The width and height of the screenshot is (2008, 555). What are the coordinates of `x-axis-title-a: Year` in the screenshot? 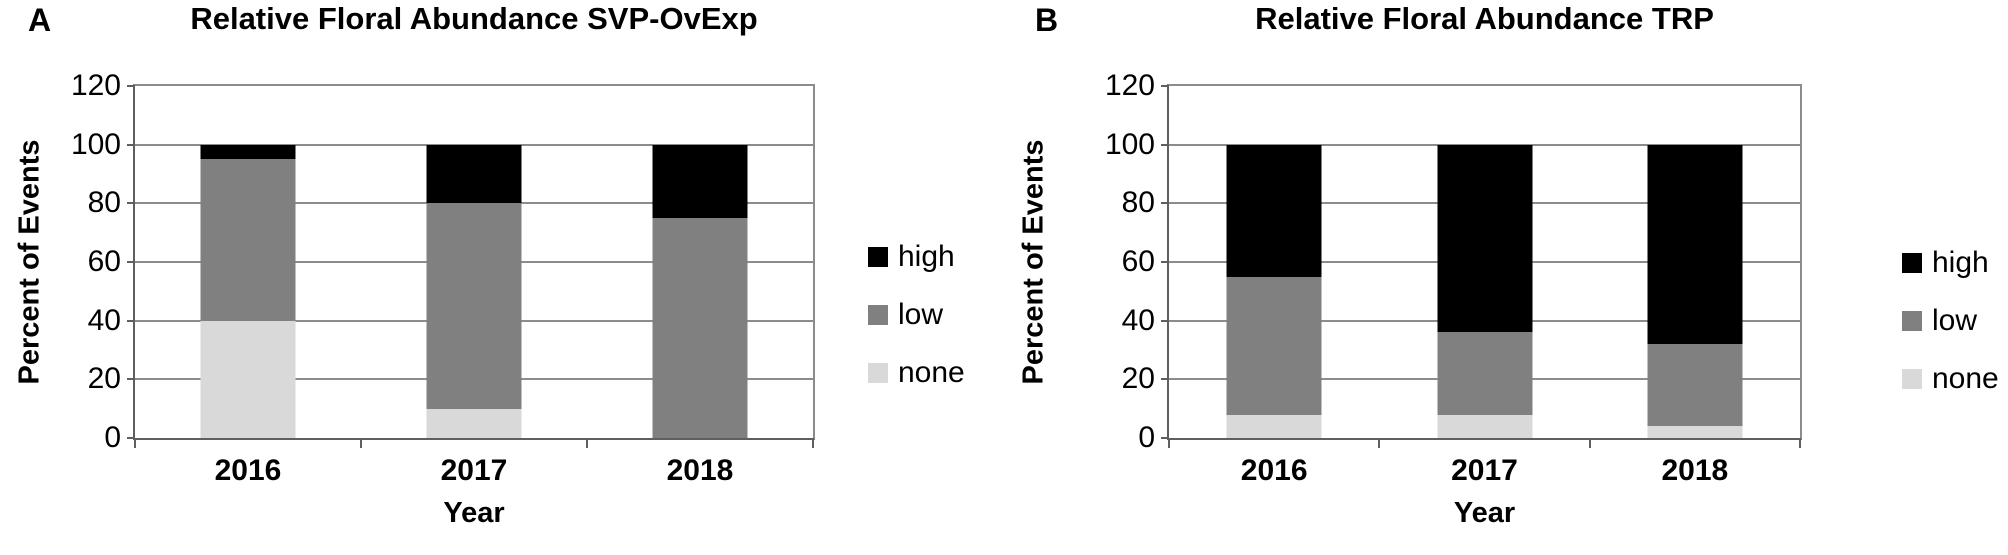 It's located at (474, 513).